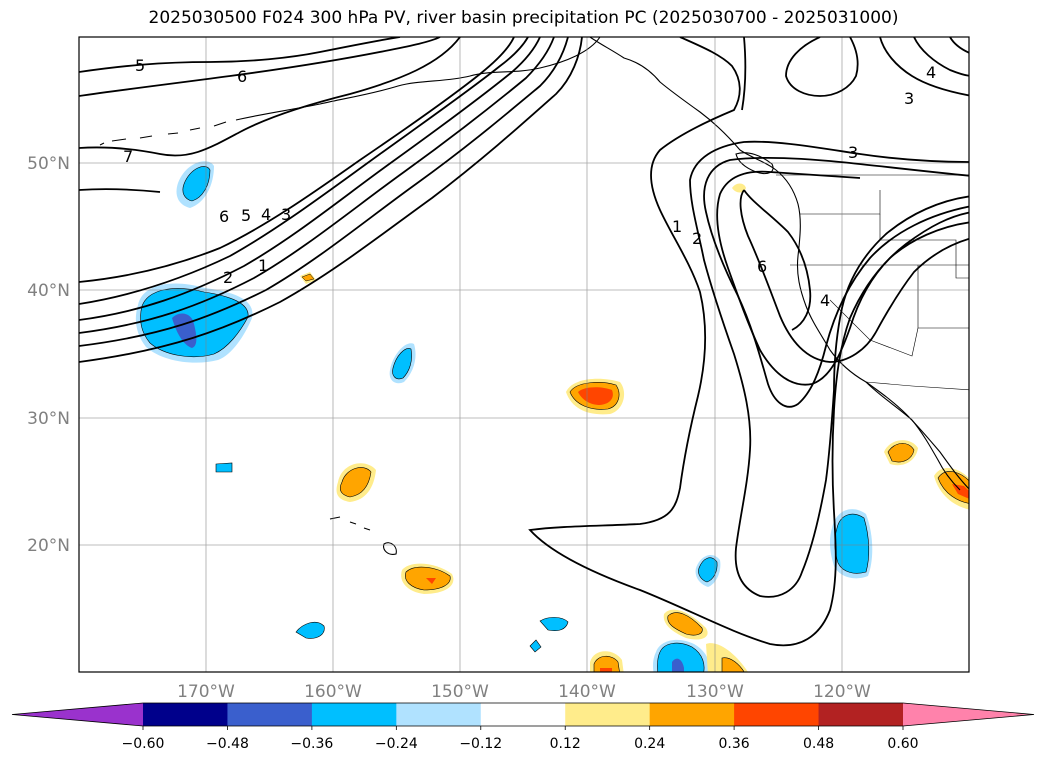  Describe the element at coordinates (355, 482) in the screenshot. I see `pos-blob-2-core` at that location.